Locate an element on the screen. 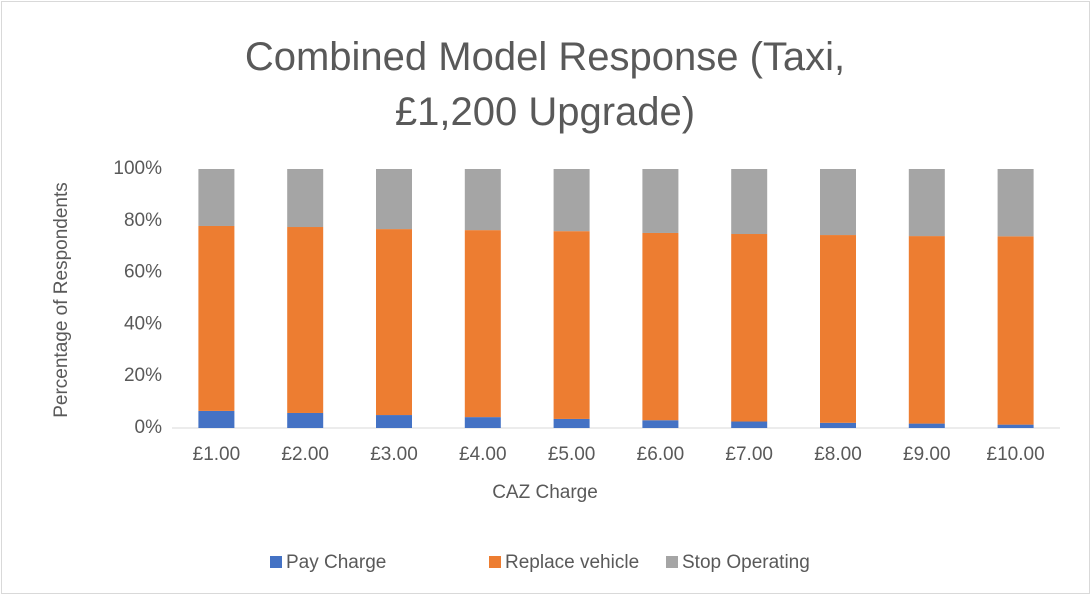 The width and height of the screenshot is (1091, 595). legend-label: Replace vehicle is located at coordinates (572, 562).